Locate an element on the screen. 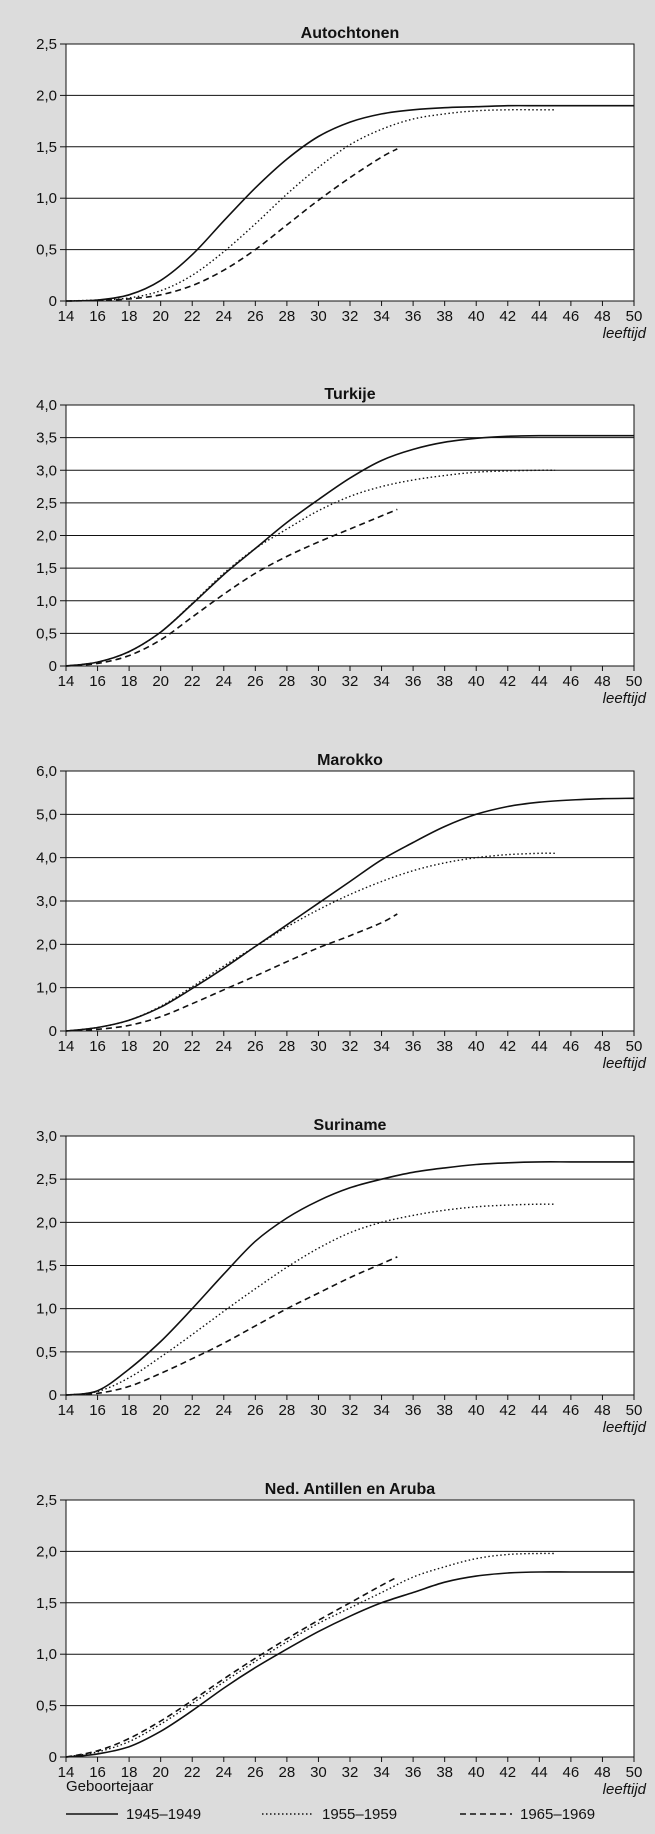  y-tick-label: 6,0 is located at coordinates (46, 771).